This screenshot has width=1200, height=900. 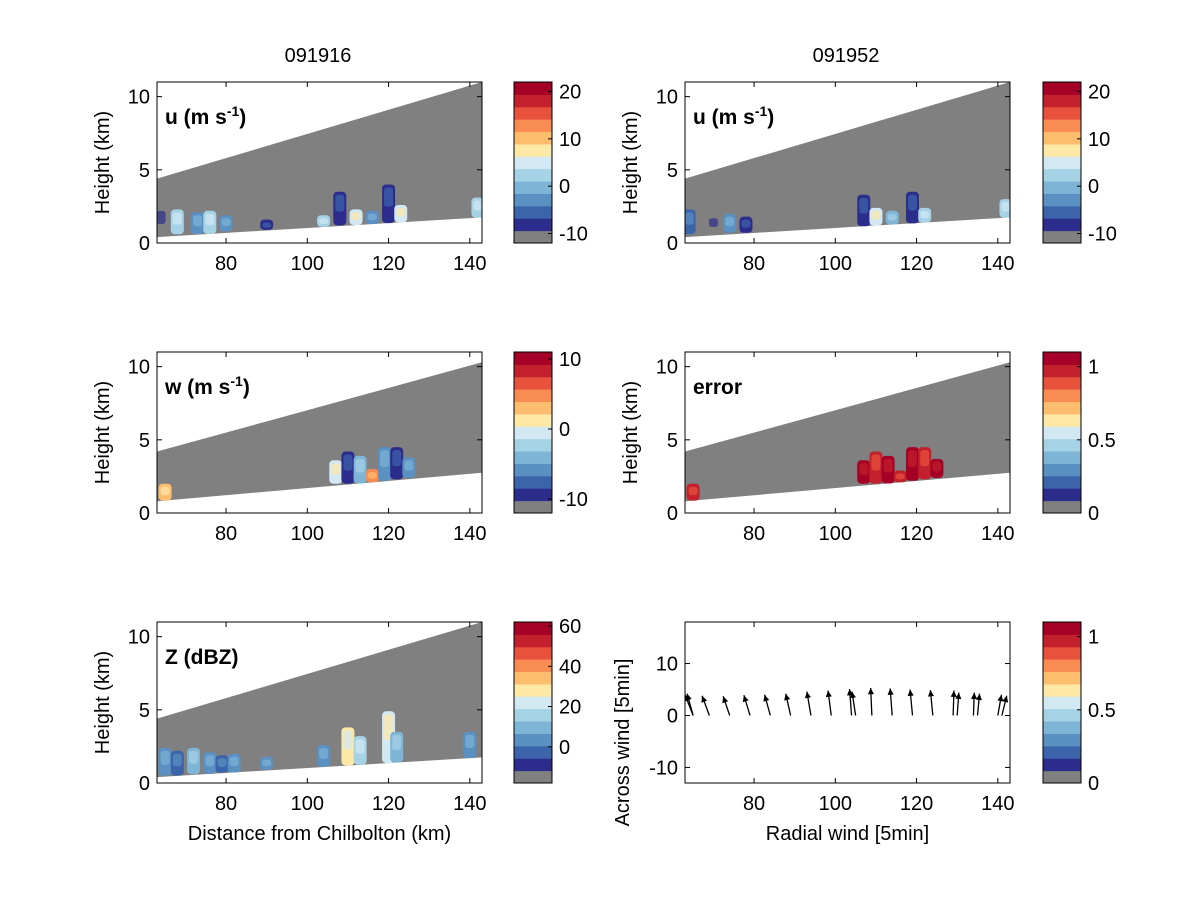 I want to click on y-axis-label: Height (km), so click(x=631, y=432).